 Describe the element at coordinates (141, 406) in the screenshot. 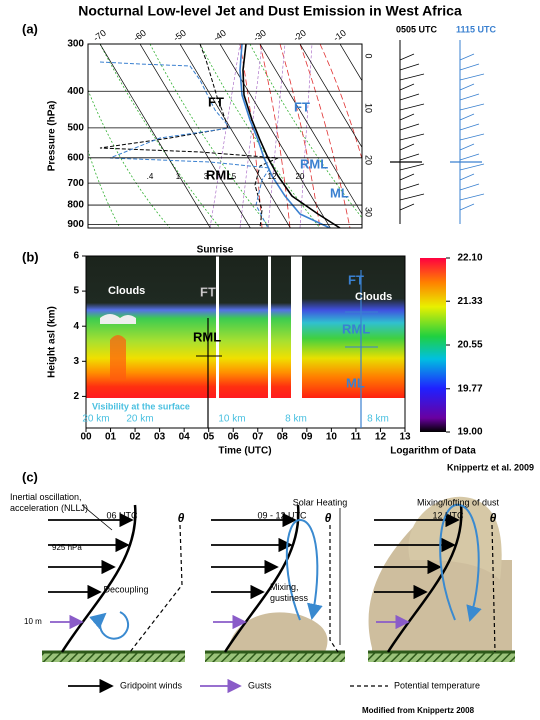

I see `visibility-title: Visibility at the surface` at that location.